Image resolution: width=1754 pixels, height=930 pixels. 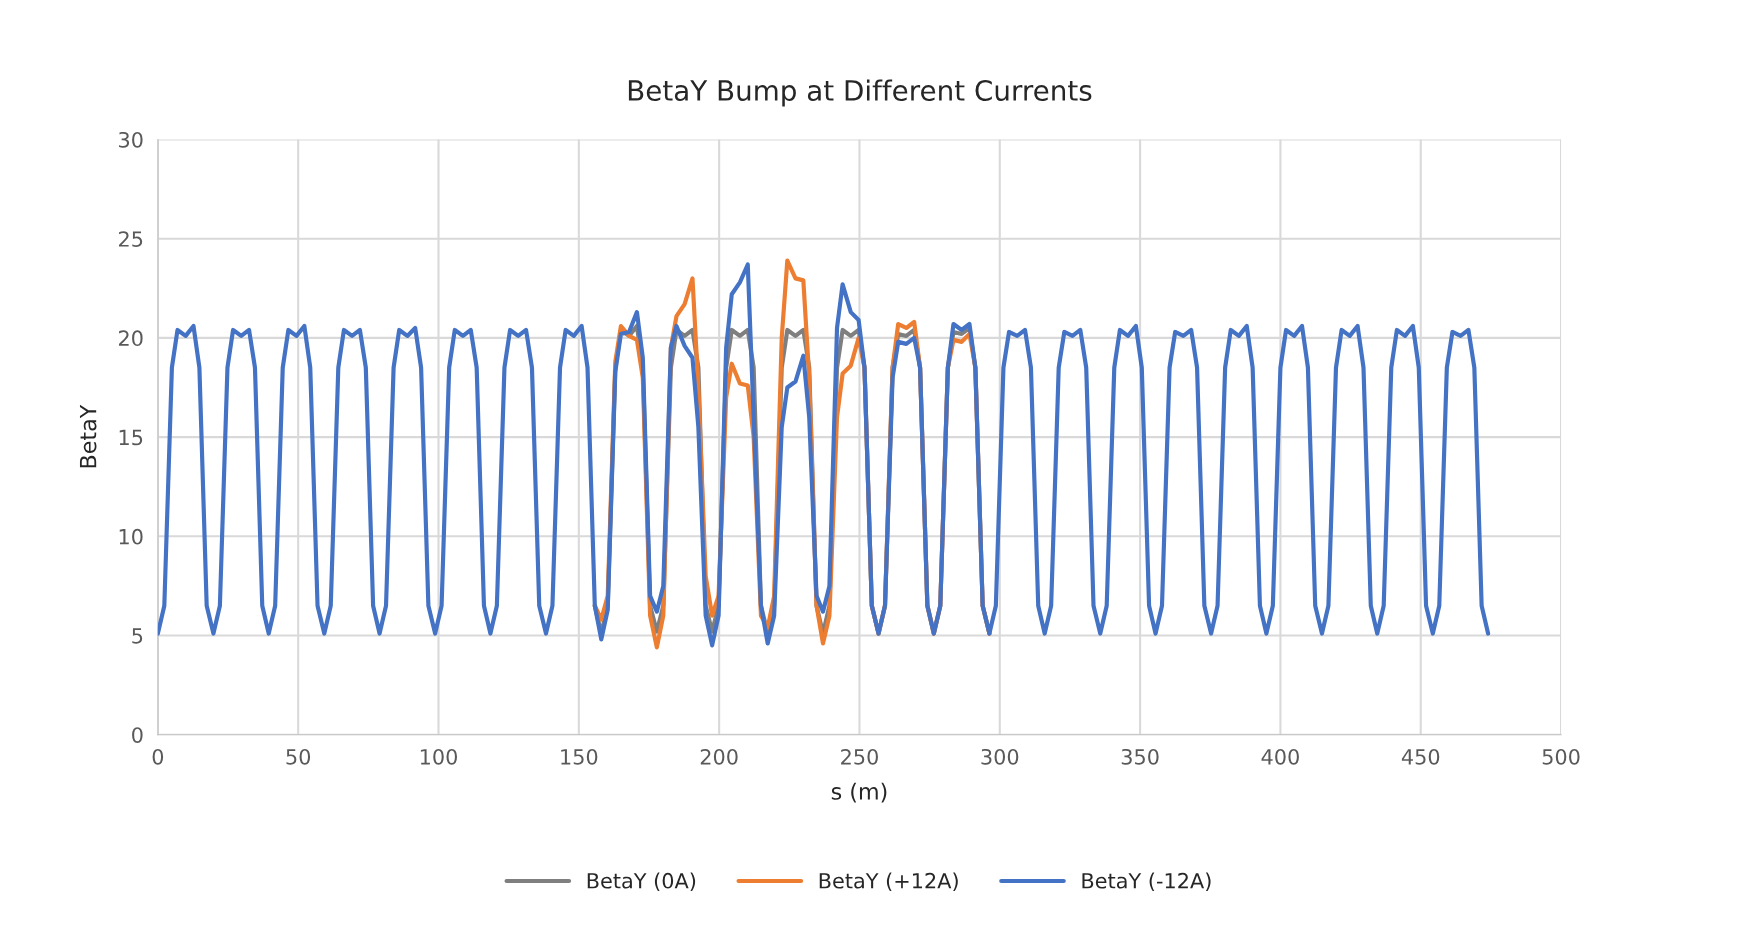 What do you see at coordinates (137, 735) in the screenshot?
I see `y-tick-label: 0` at bounding box center [137, 735].